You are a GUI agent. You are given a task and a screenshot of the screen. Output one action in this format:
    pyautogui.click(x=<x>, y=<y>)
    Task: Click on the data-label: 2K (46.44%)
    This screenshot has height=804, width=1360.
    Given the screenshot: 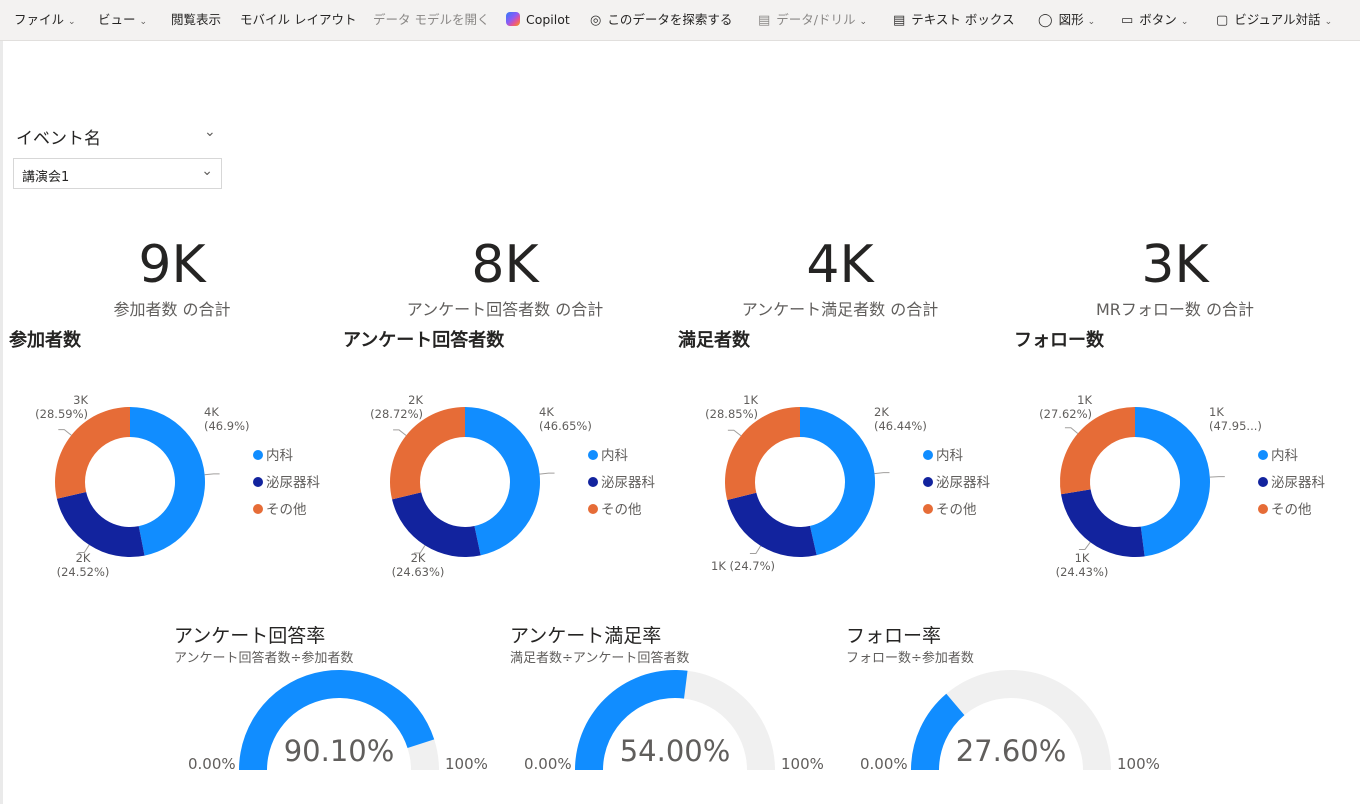 What is the action you would take?
    pyautogui.click(x=900, y=419)
    